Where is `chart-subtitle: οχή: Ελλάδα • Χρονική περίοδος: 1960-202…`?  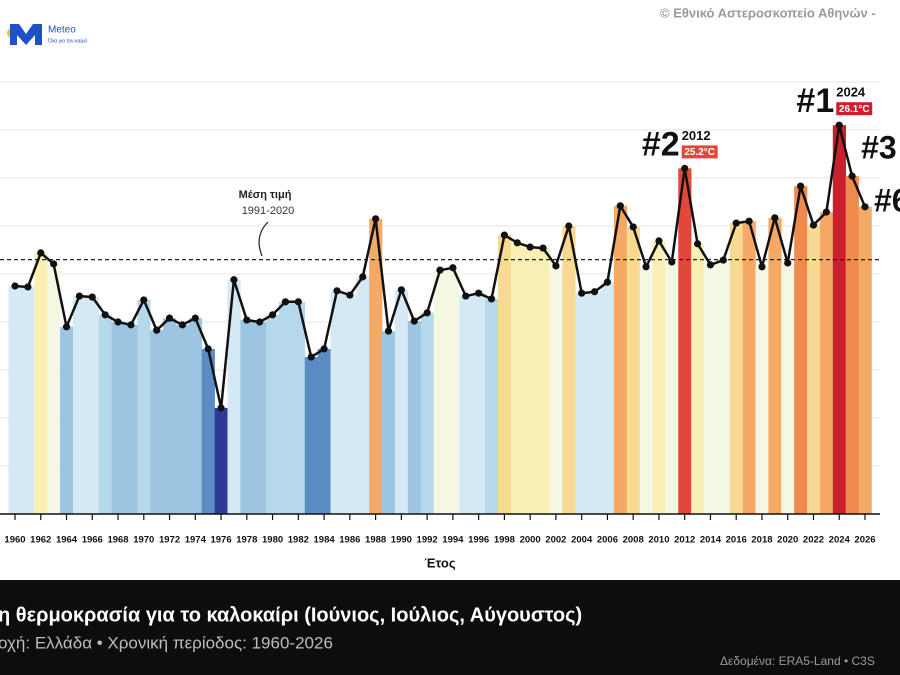 chart-subtitle: οχή: Ελλάδα • Χρονική περίοδος: 1960-202… is located at coordinates (166, 642).